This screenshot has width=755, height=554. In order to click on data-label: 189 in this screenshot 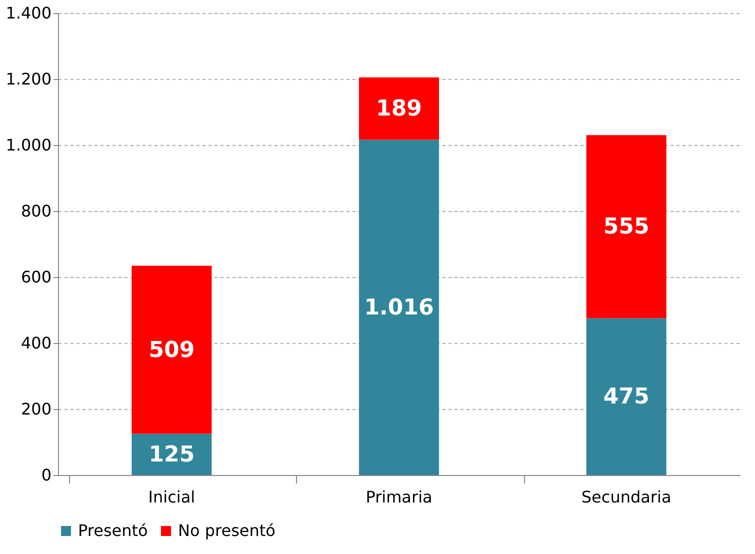, I will do `click(399, 109)`.